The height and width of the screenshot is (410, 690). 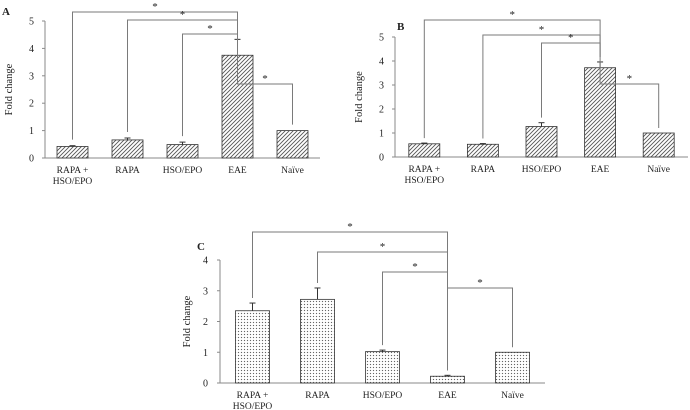 What do you see at coordinates (6, 12) in the screenshot?
I see `panel-label: A` at bounding box center [6, 12].